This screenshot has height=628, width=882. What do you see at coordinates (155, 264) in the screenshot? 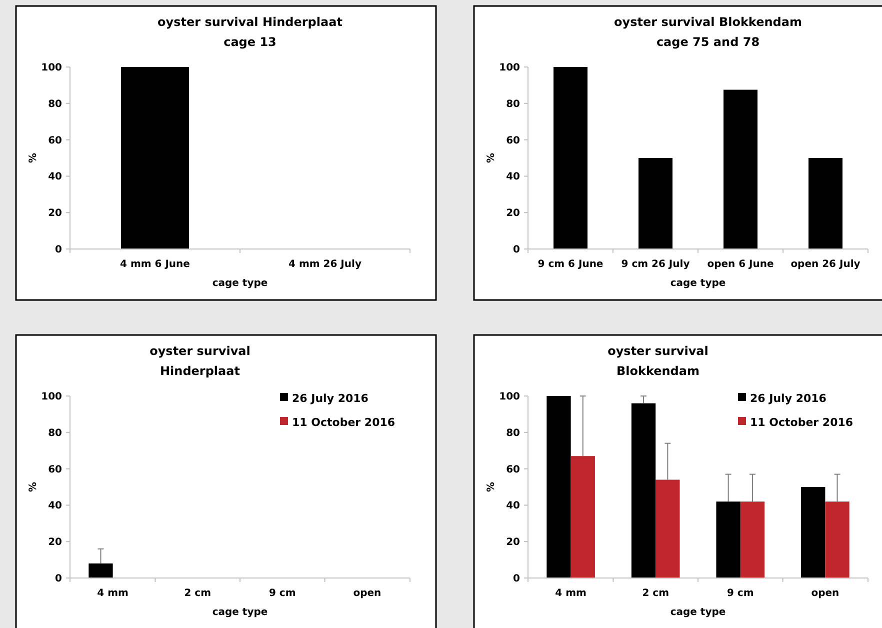
I see `x-tick-label: 4 mm 6 June` at bounding box center [155, 264].